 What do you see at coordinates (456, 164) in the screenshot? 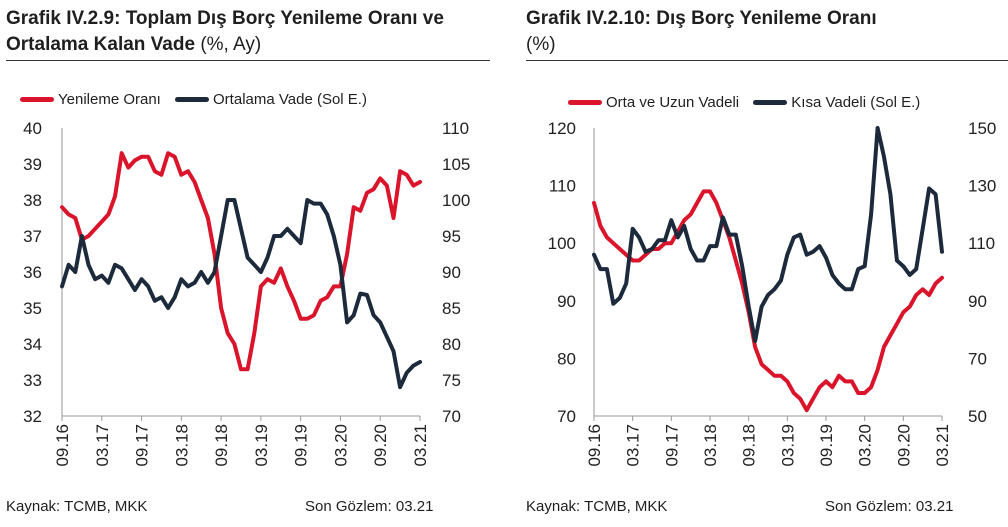
I see `y-tick-right: 105` at bounding box center [456, 164].